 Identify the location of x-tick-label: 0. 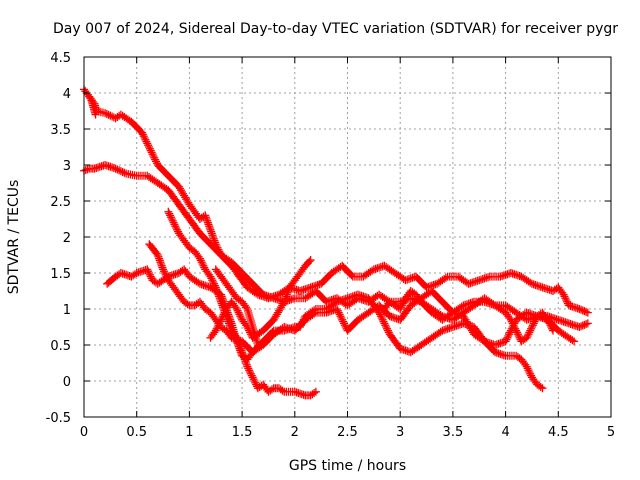
(84, 432).